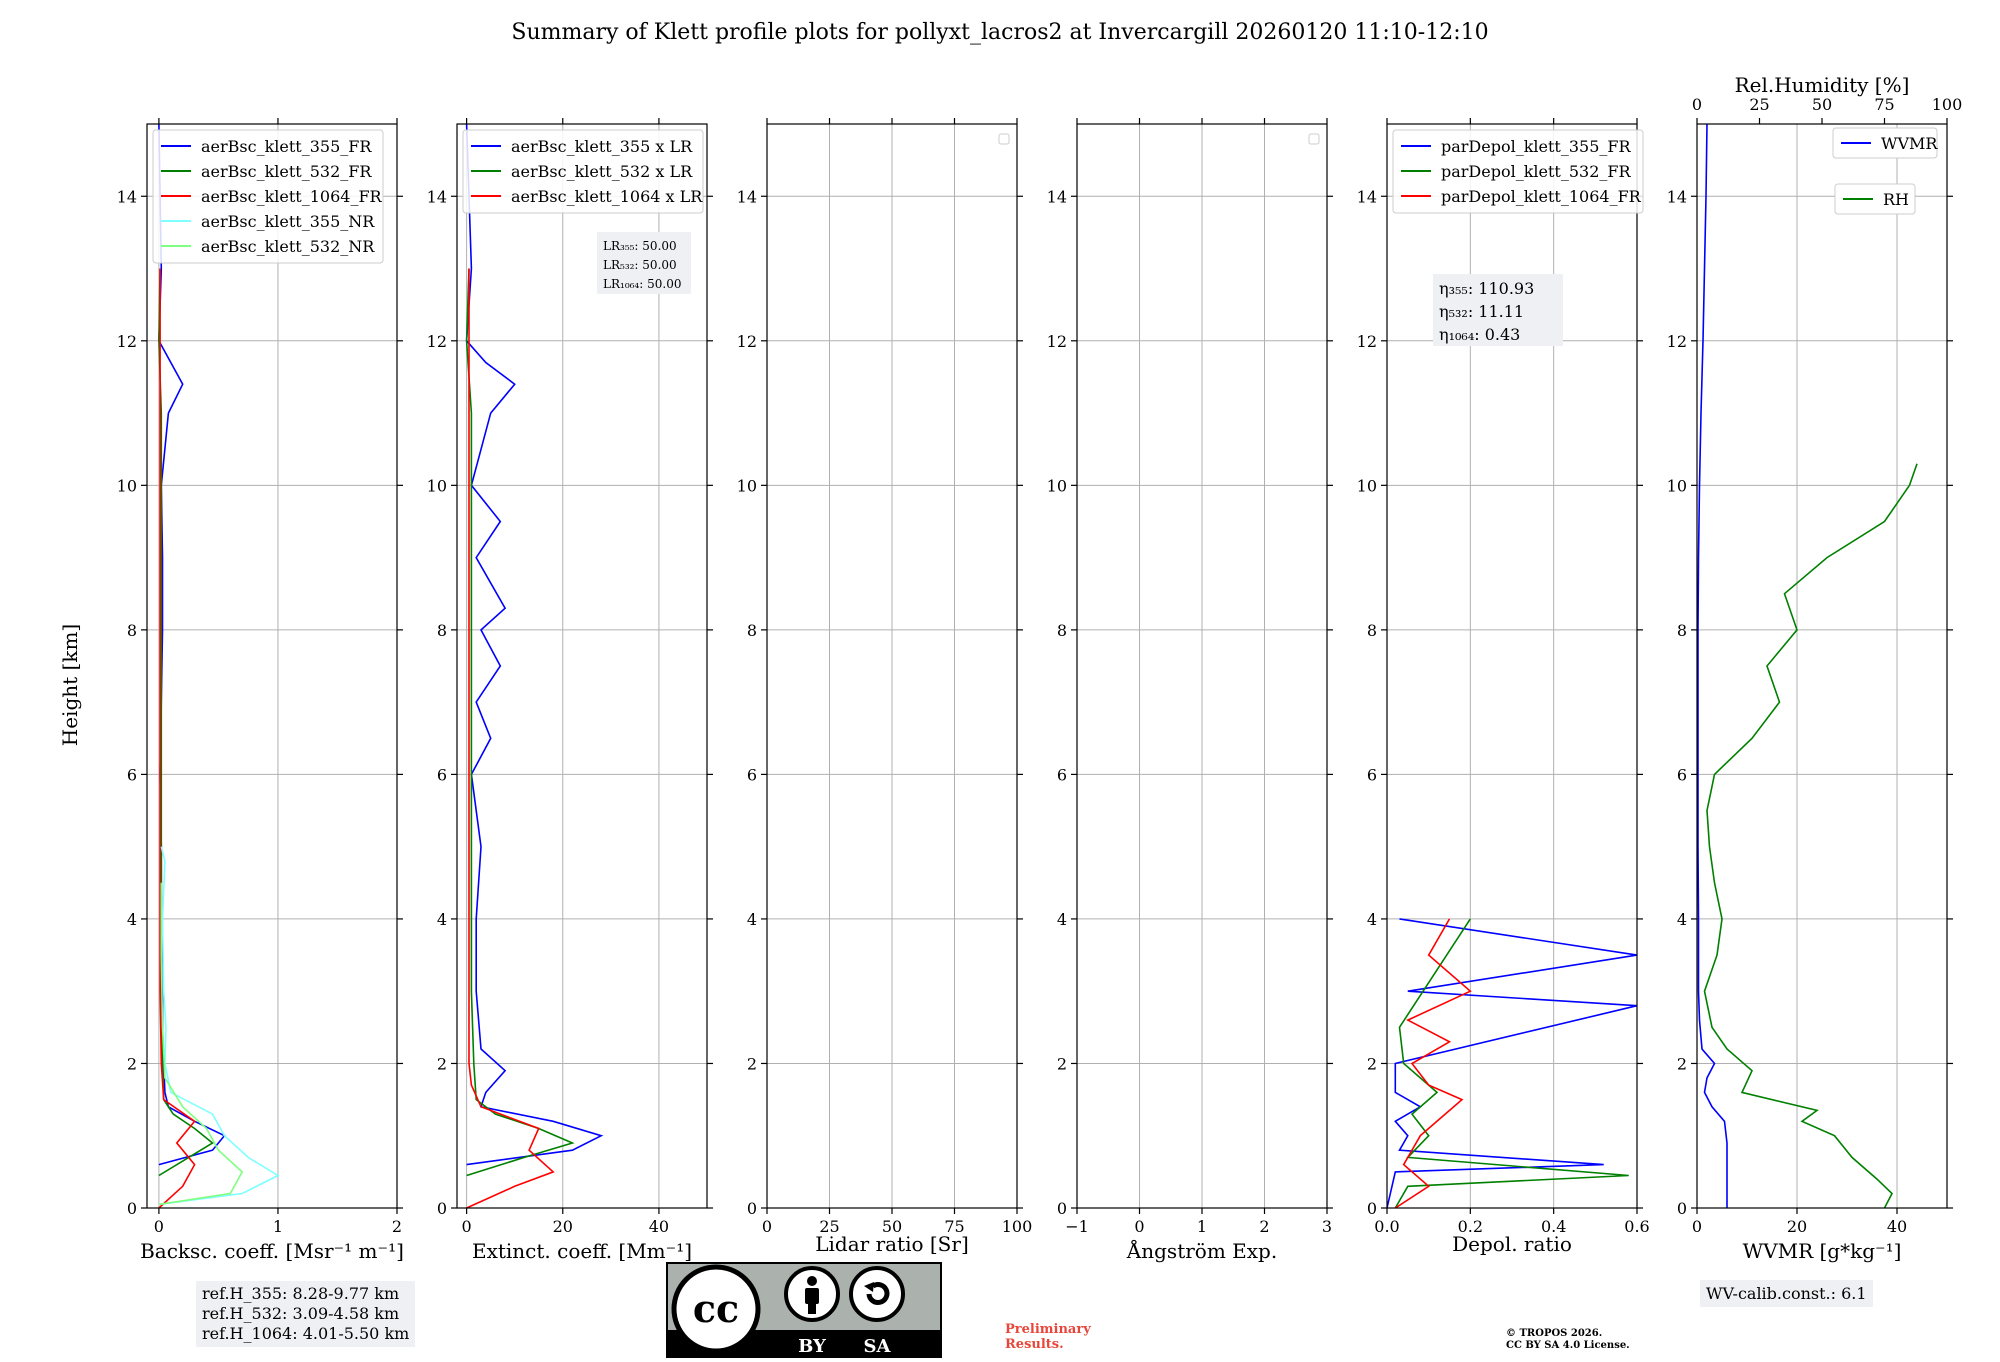  I want to click on x-tick-label: 75, so click(954, 1226).